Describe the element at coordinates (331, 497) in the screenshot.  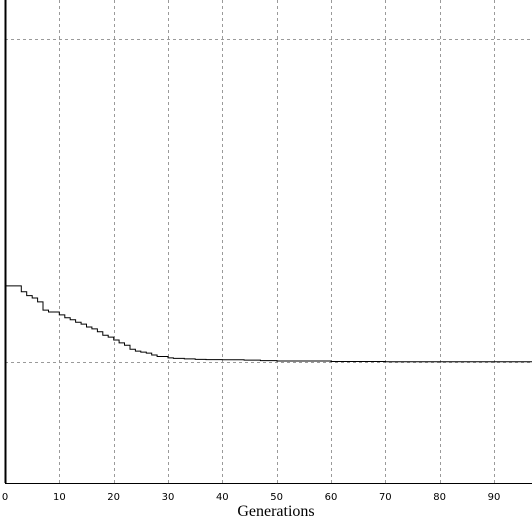
I see `x-tick-label: 60` at that location.